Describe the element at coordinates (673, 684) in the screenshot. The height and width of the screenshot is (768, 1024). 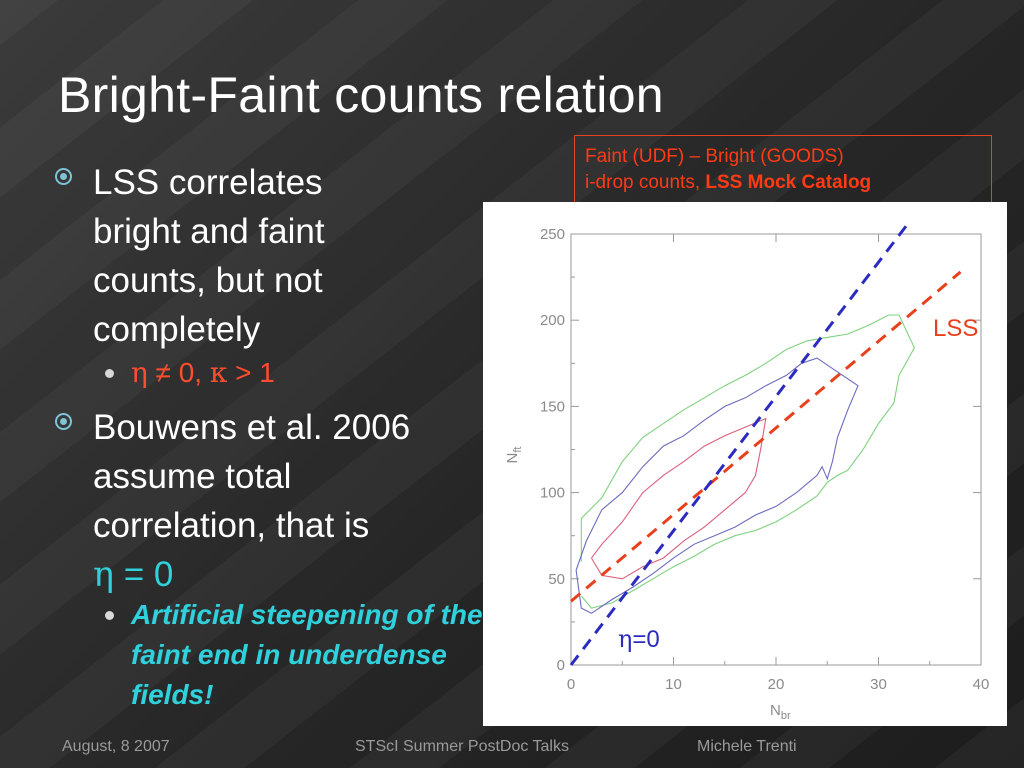
I see `x-tick-label: 10` at that location.